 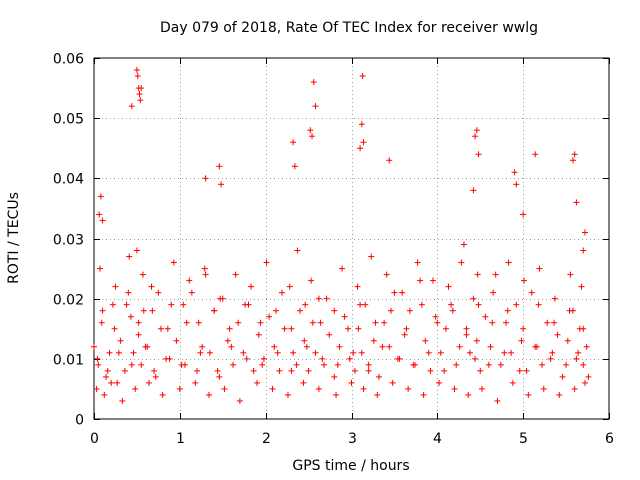 I want to click on y-tick-label: 0.01, so click(x=68, y=361).